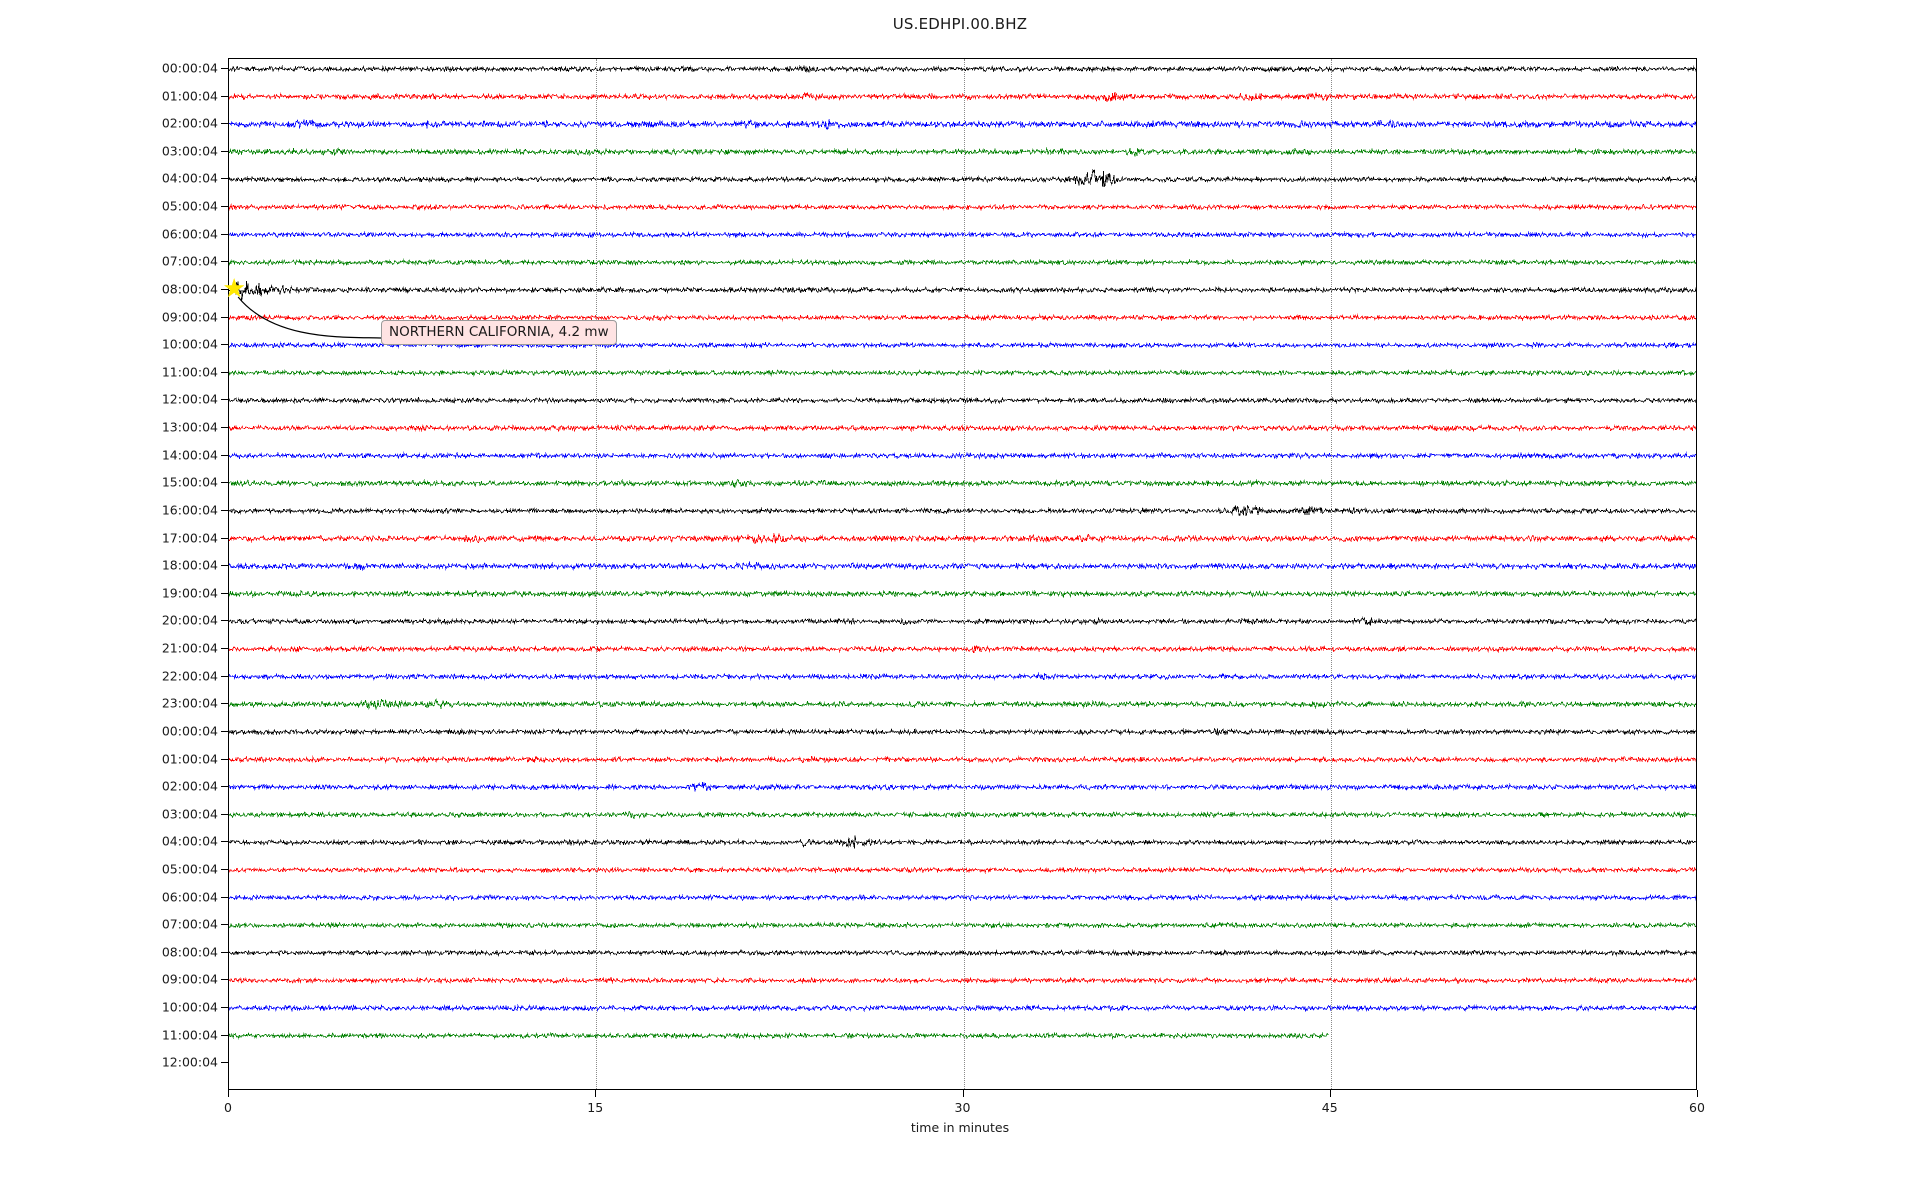  Describe the element at coordinates (189, 565) in the screenshot. I see `y-tick-label: 18:00:04` at that location.